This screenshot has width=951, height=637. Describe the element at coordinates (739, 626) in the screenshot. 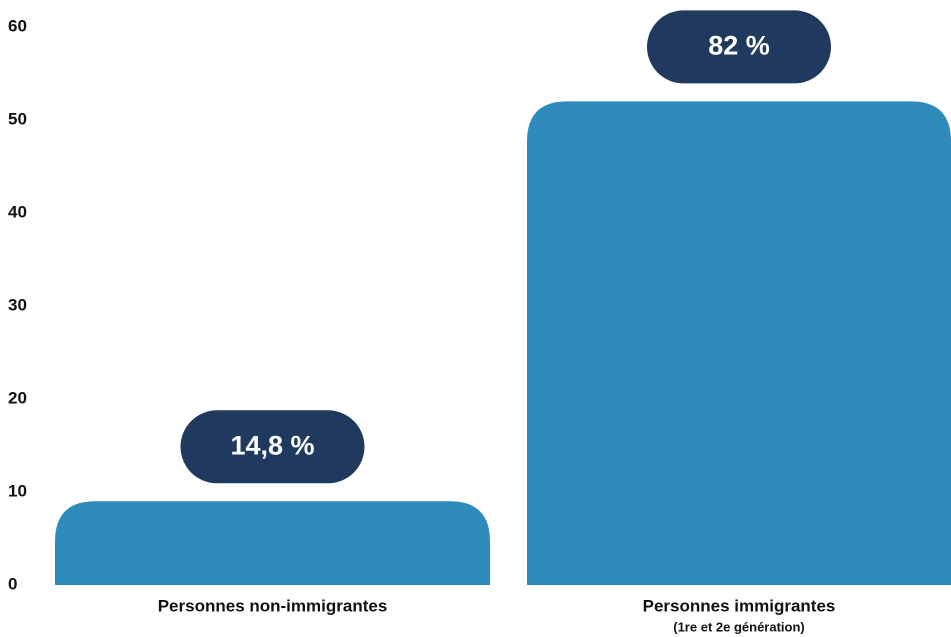

I see `x-tick-label: (1re et 2e génération)` at that location.